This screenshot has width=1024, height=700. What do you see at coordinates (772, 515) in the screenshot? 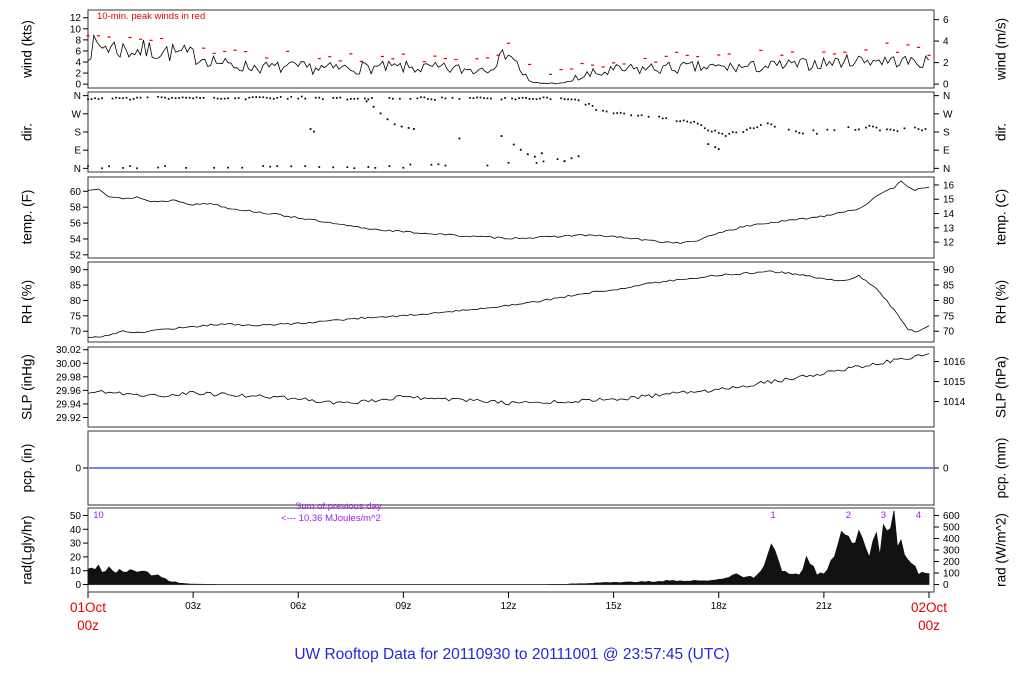
I see `svg-text: 1` at bounding box center [772, 515].